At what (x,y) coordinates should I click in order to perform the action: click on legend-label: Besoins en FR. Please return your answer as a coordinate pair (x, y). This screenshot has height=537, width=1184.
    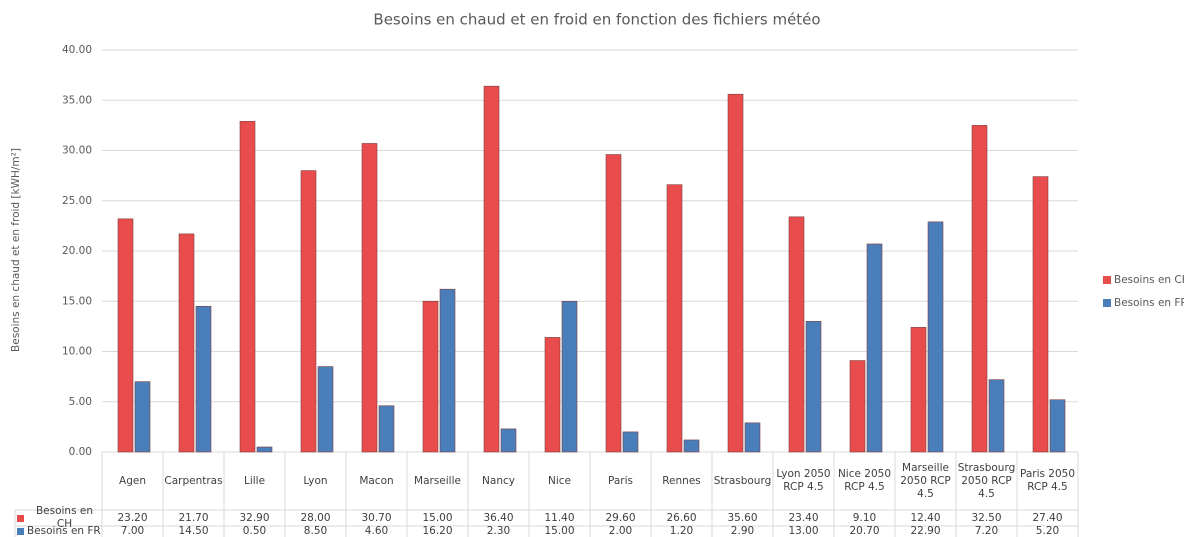
    Looking at the image, I should click on (1149, 303).